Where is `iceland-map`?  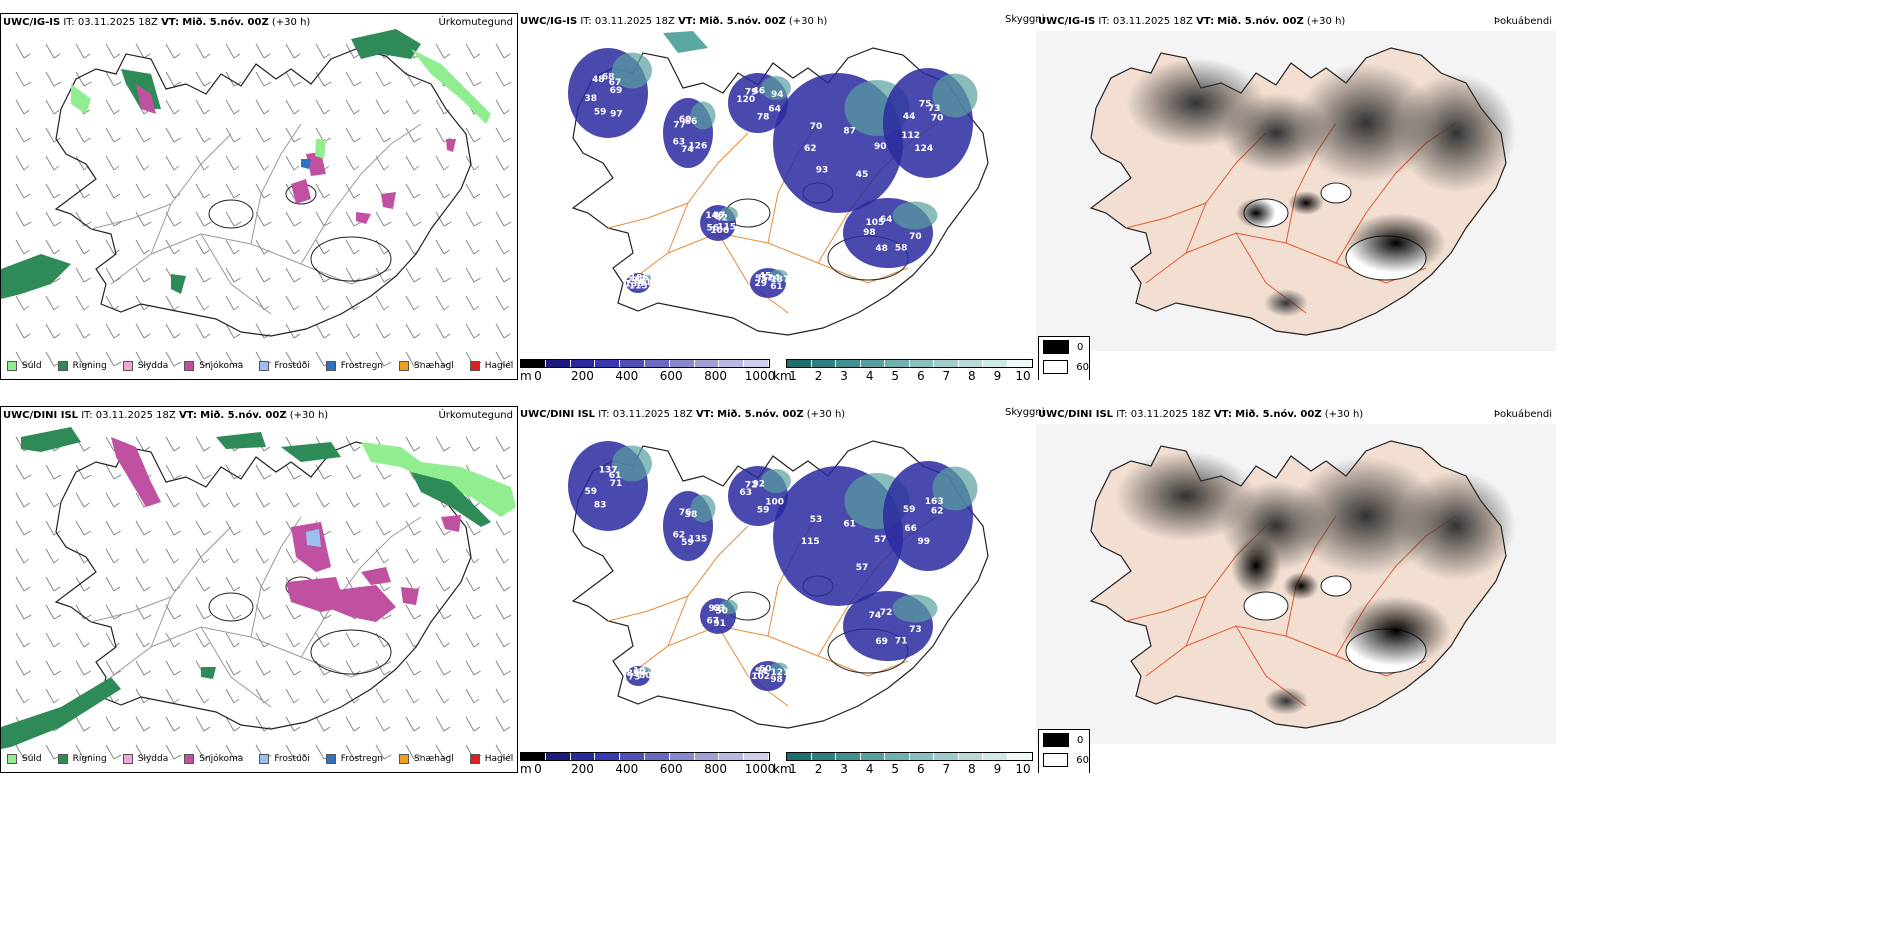
iceland-map is located at coordinates (246, 183).